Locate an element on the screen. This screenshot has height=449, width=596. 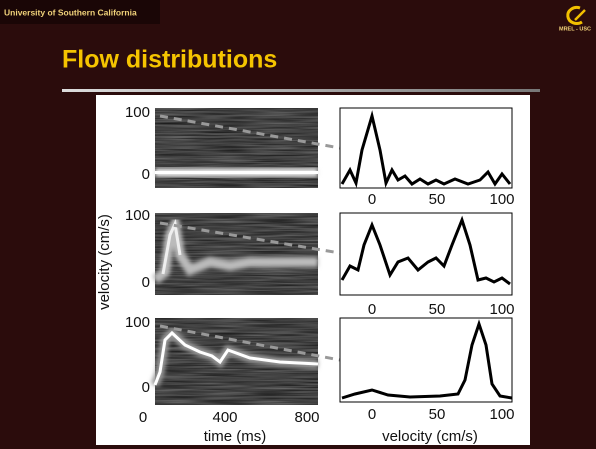
logo-text: MREL - USC is located at coordinates (575, 29).